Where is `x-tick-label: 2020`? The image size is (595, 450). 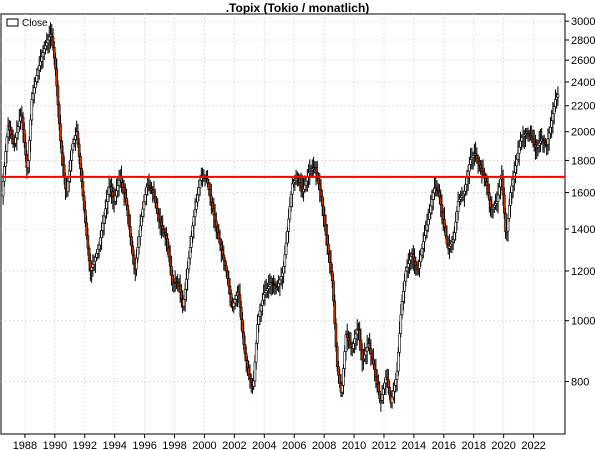 x-tick-label: 2020 is located at coordinates (503, 445).